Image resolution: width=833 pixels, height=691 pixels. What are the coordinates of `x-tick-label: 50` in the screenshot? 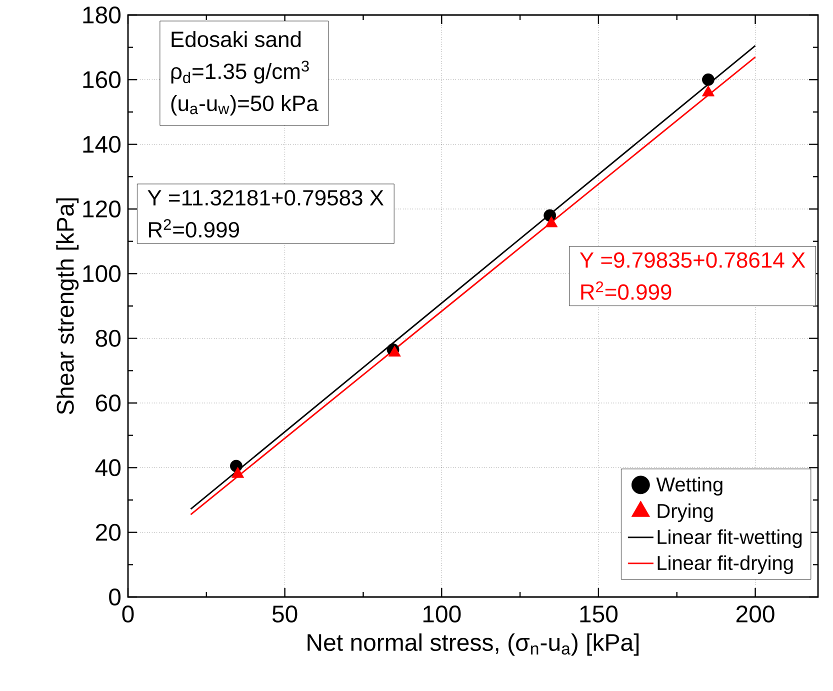 It's located at (285, 614).